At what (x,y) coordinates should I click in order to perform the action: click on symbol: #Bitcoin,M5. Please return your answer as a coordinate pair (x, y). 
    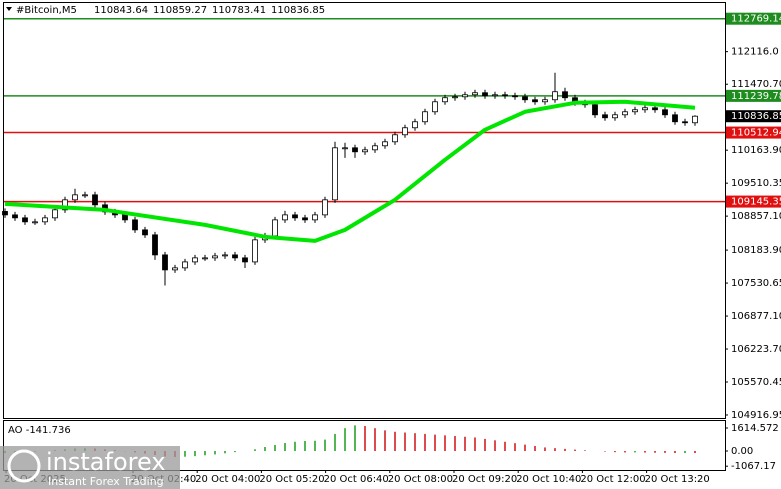
    Looking at the image, I should click on (46, 10).